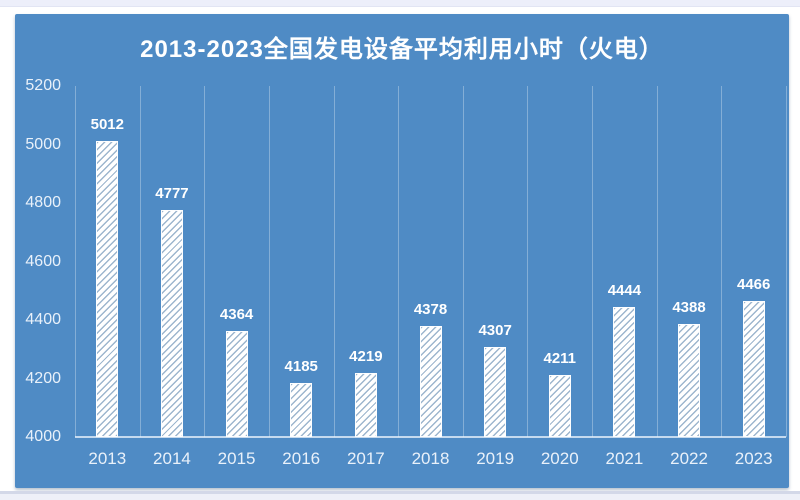 This screenshot has height=500, width=800. What do you see at coordinates (689, 380) in the screenshot?
I see `bar-2022` at bounding box center [689, 380].